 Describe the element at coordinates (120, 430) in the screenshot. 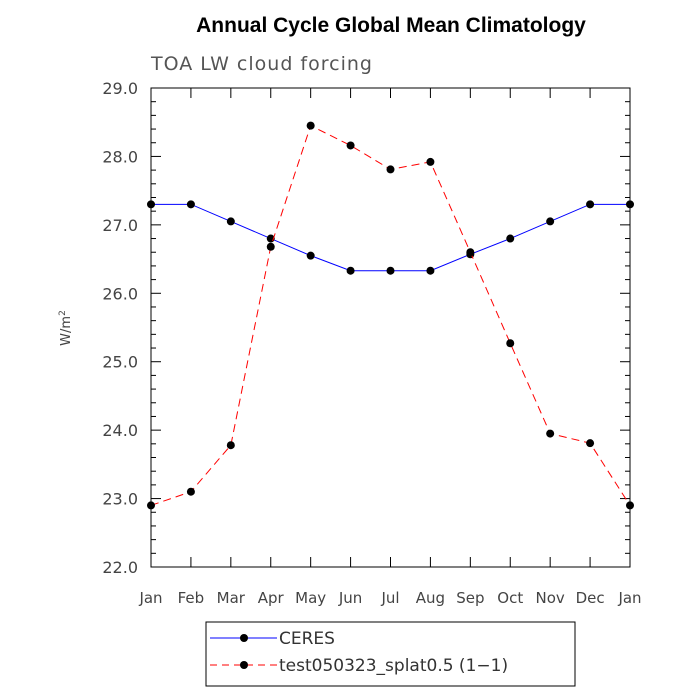

I see `y-tick-label: 24.0` at that location.